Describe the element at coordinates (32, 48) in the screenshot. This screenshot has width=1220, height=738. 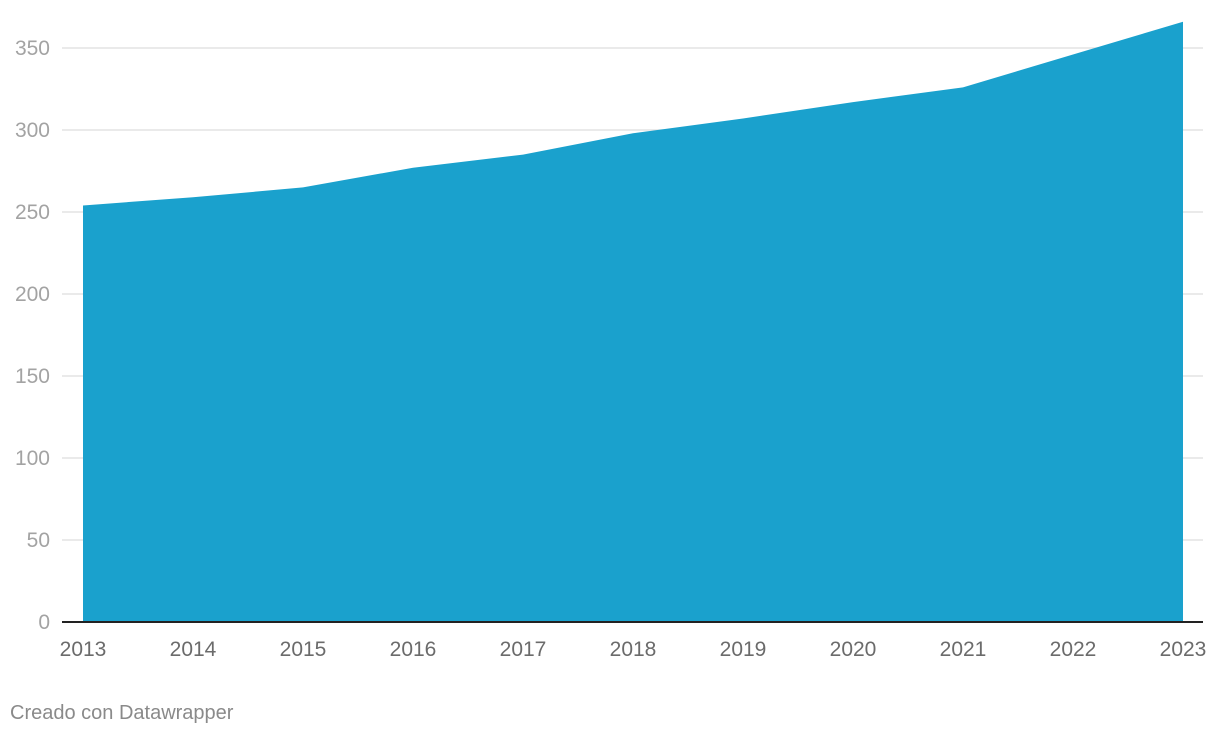
I see `y-tick-label: 350` at that location.